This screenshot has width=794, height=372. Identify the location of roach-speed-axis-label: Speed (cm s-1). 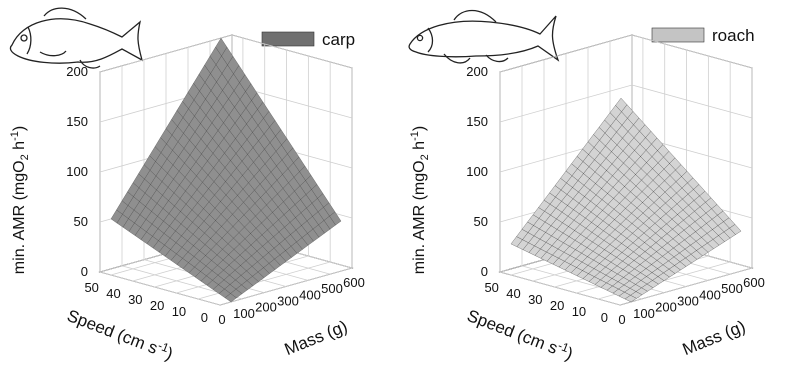
(520, 334).